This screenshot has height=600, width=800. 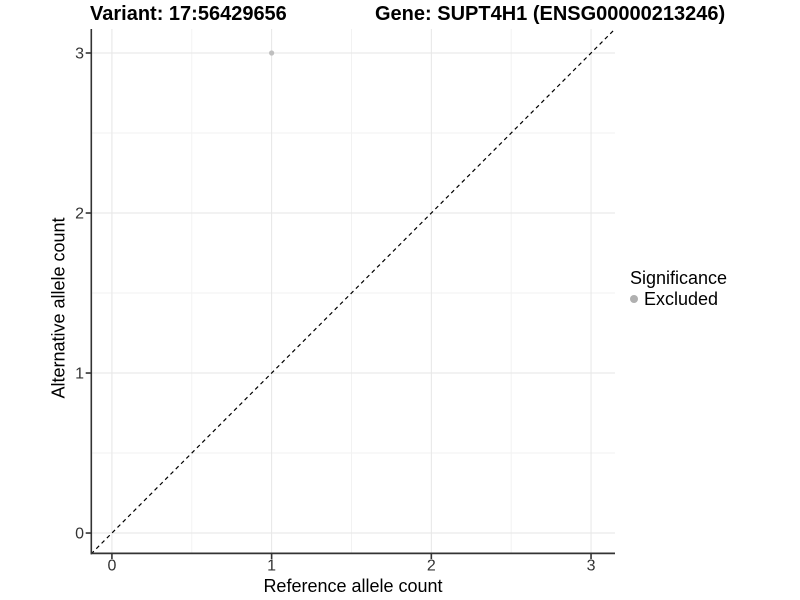 What do you see at coordinates (634, 299) in the screenshot?
I see `legend-key-point-icon` at bounding box center [634, 299].